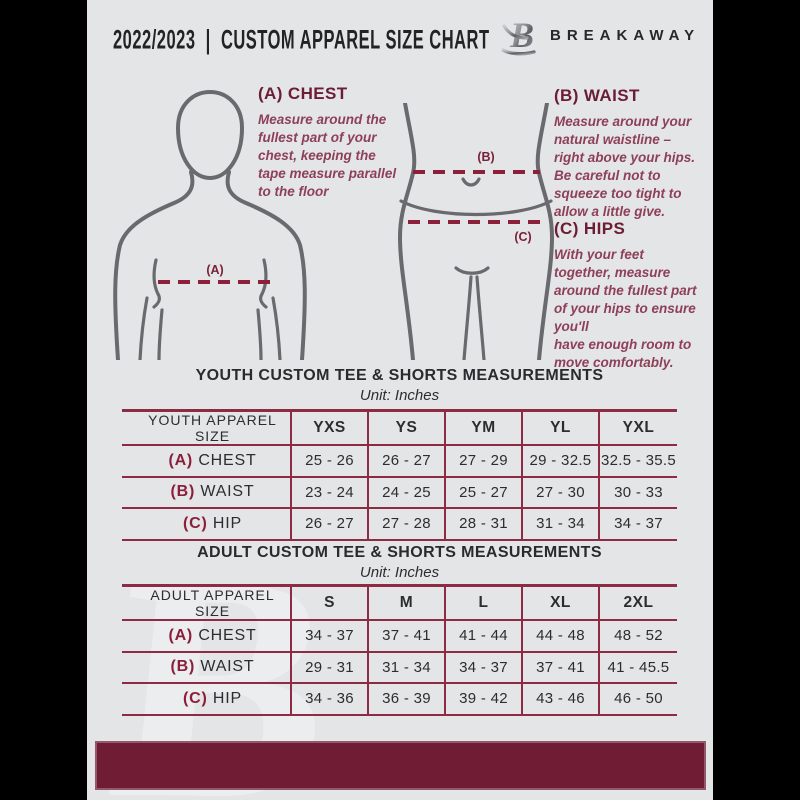 The height and width of the screenshot is (800, 800). I want to click on youth-header-cell: YXL, so click(637, 427).